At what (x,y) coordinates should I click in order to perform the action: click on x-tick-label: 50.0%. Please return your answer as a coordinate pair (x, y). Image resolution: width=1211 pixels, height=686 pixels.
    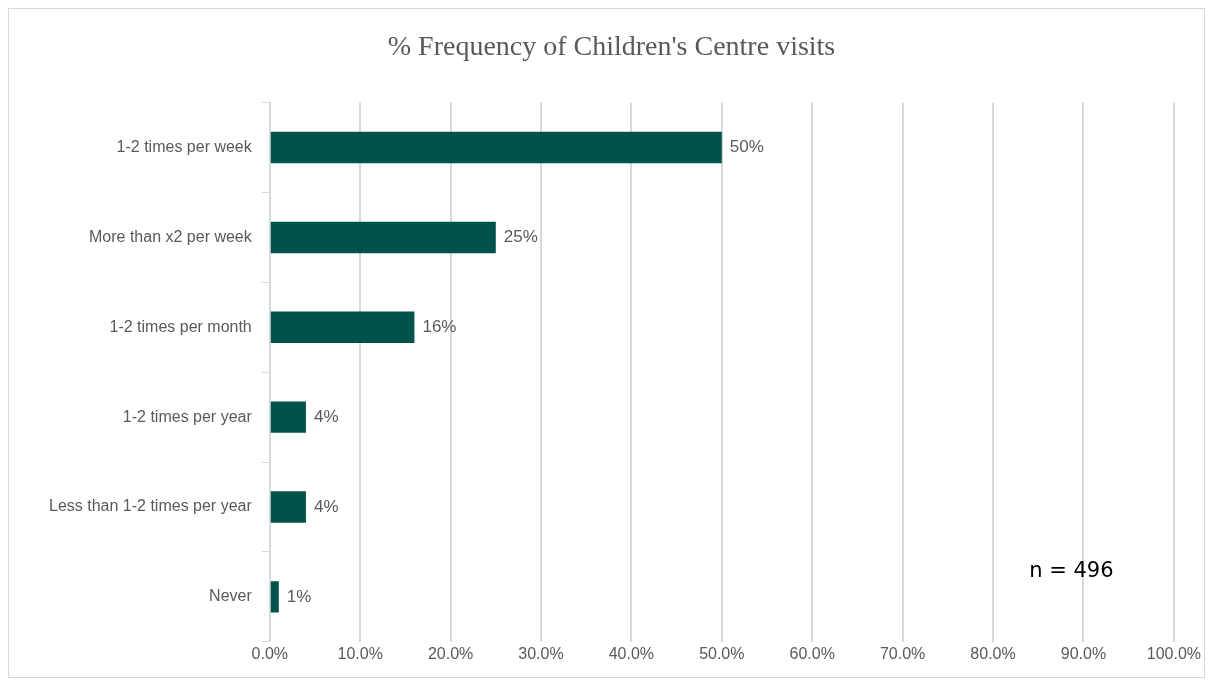
    Looking at the image, I should click on (722, 653).